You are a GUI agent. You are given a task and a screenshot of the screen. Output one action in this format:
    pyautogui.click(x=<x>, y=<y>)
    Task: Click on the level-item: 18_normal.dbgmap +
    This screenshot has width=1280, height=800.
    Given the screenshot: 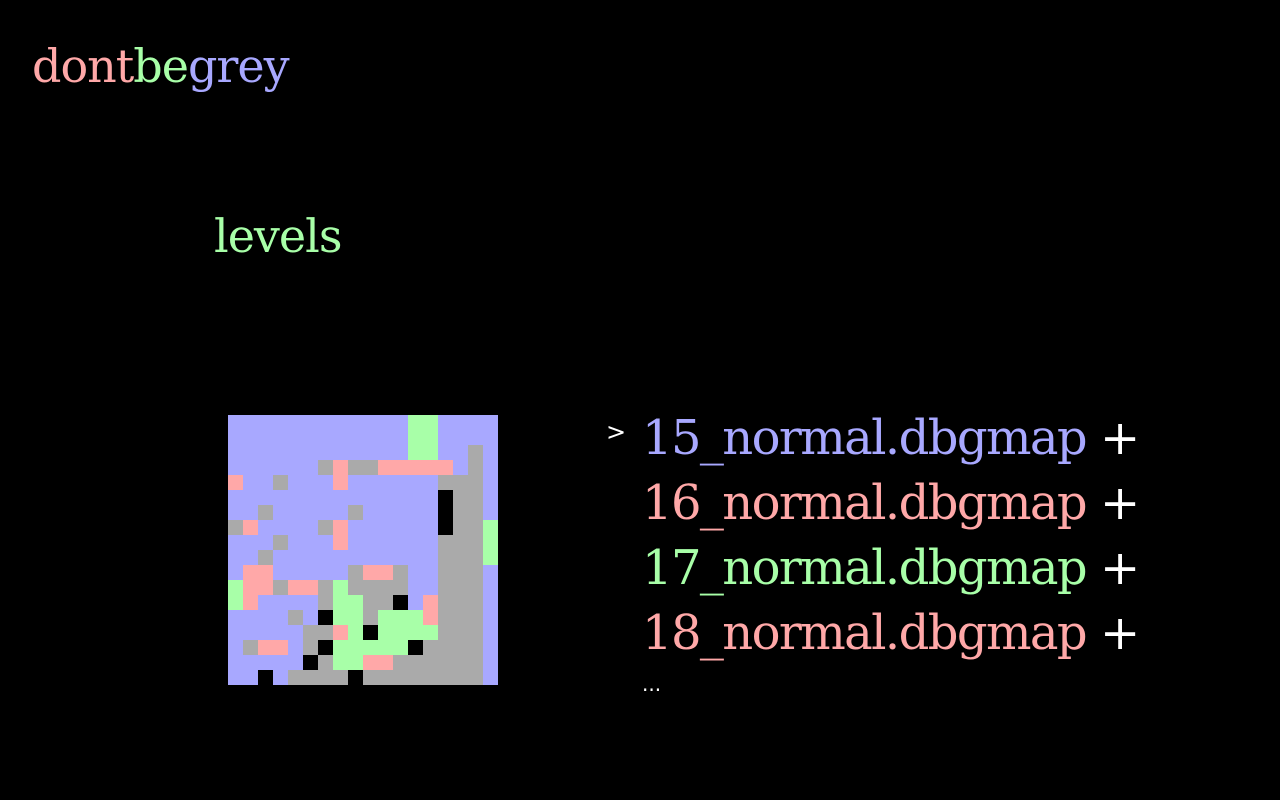 What is the action you would take?
    pyautogui.click(x=891, y=635)
    